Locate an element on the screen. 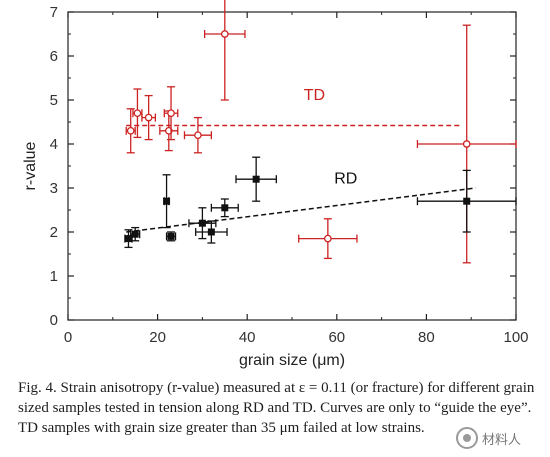  x-tick-label: 0 is located at coordinates (68, 337).